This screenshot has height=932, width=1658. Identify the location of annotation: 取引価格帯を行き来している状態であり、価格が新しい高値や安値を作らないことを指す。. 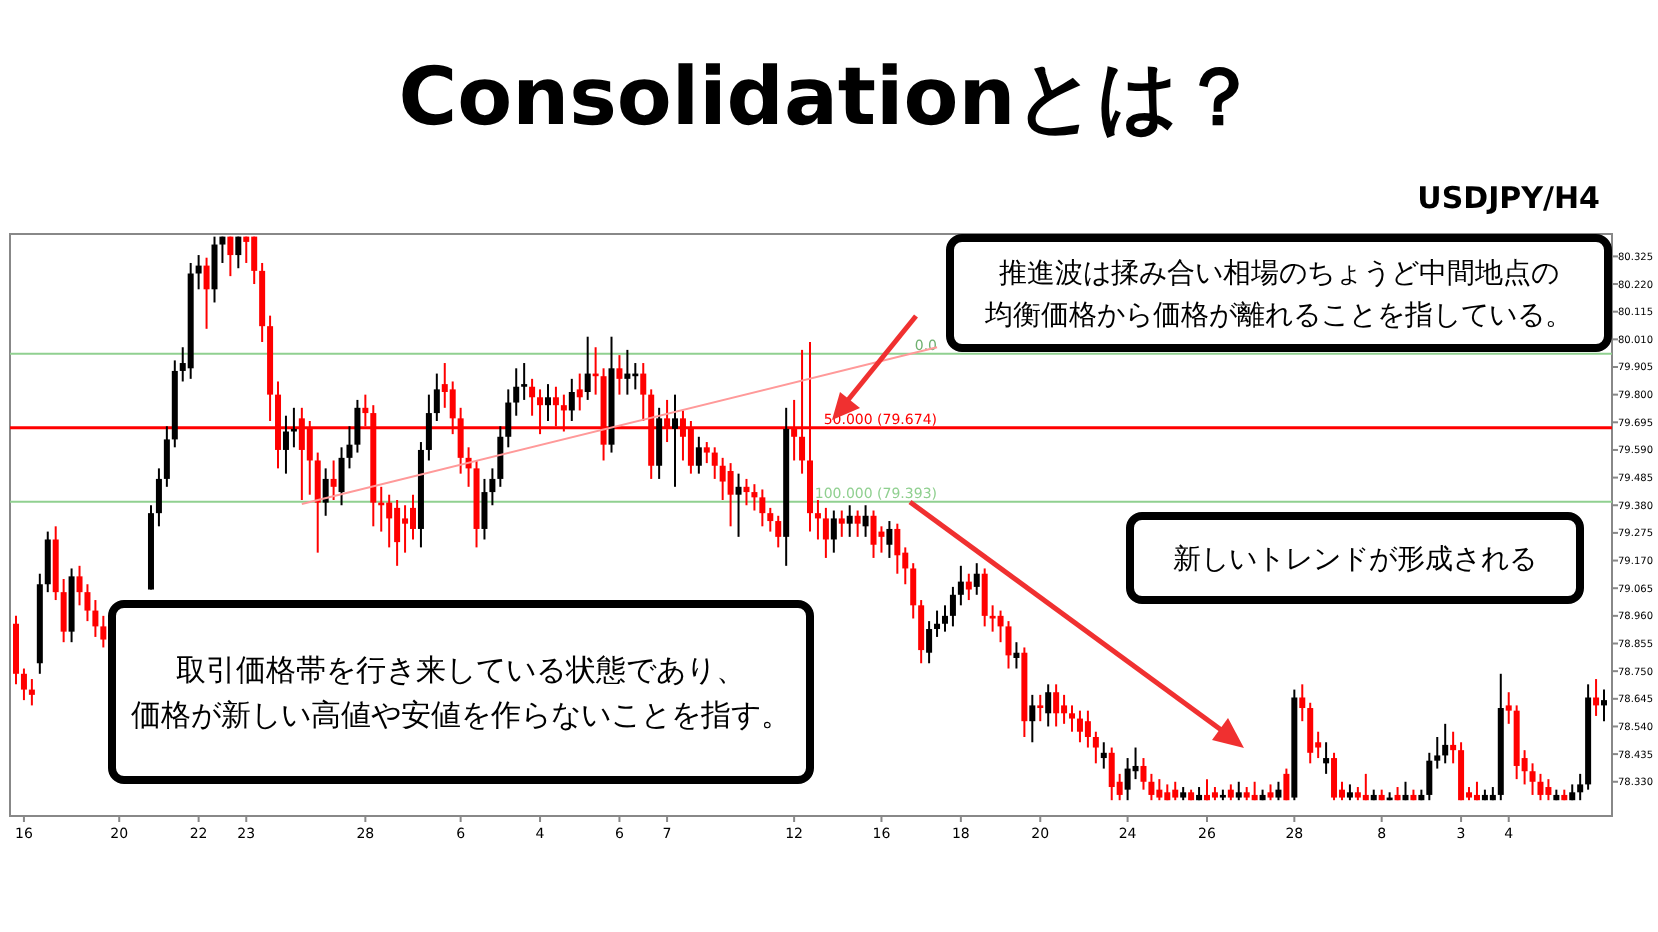
(461, 692).